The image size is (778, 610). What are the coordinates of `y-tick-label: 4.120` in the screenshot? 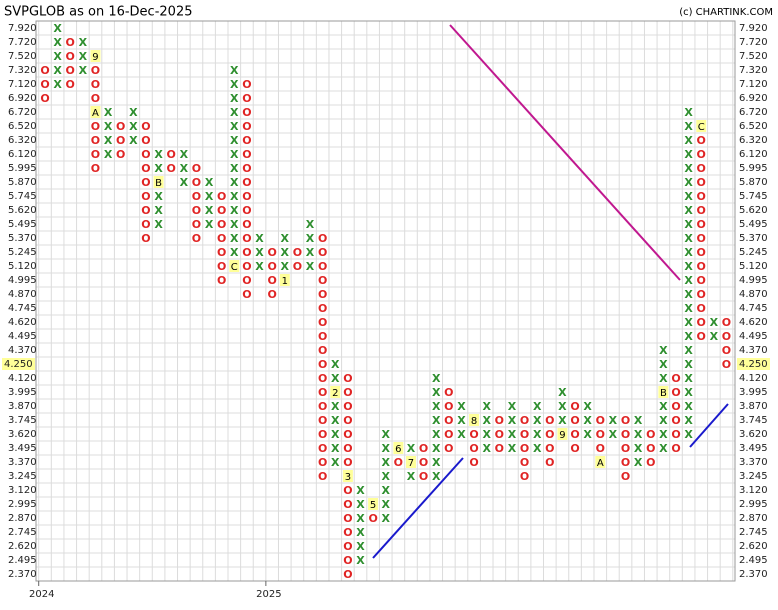 It's located at (753, 378).